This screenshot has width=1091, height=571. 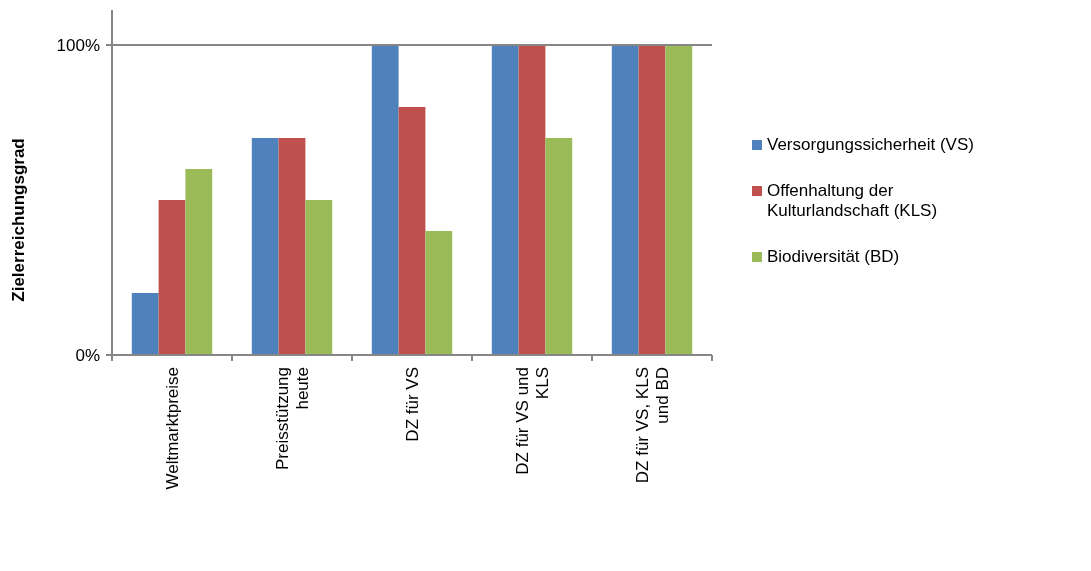 I want to click on x-tick-label: DZ für VS, KLS und BD, so click(x=652, y=425).